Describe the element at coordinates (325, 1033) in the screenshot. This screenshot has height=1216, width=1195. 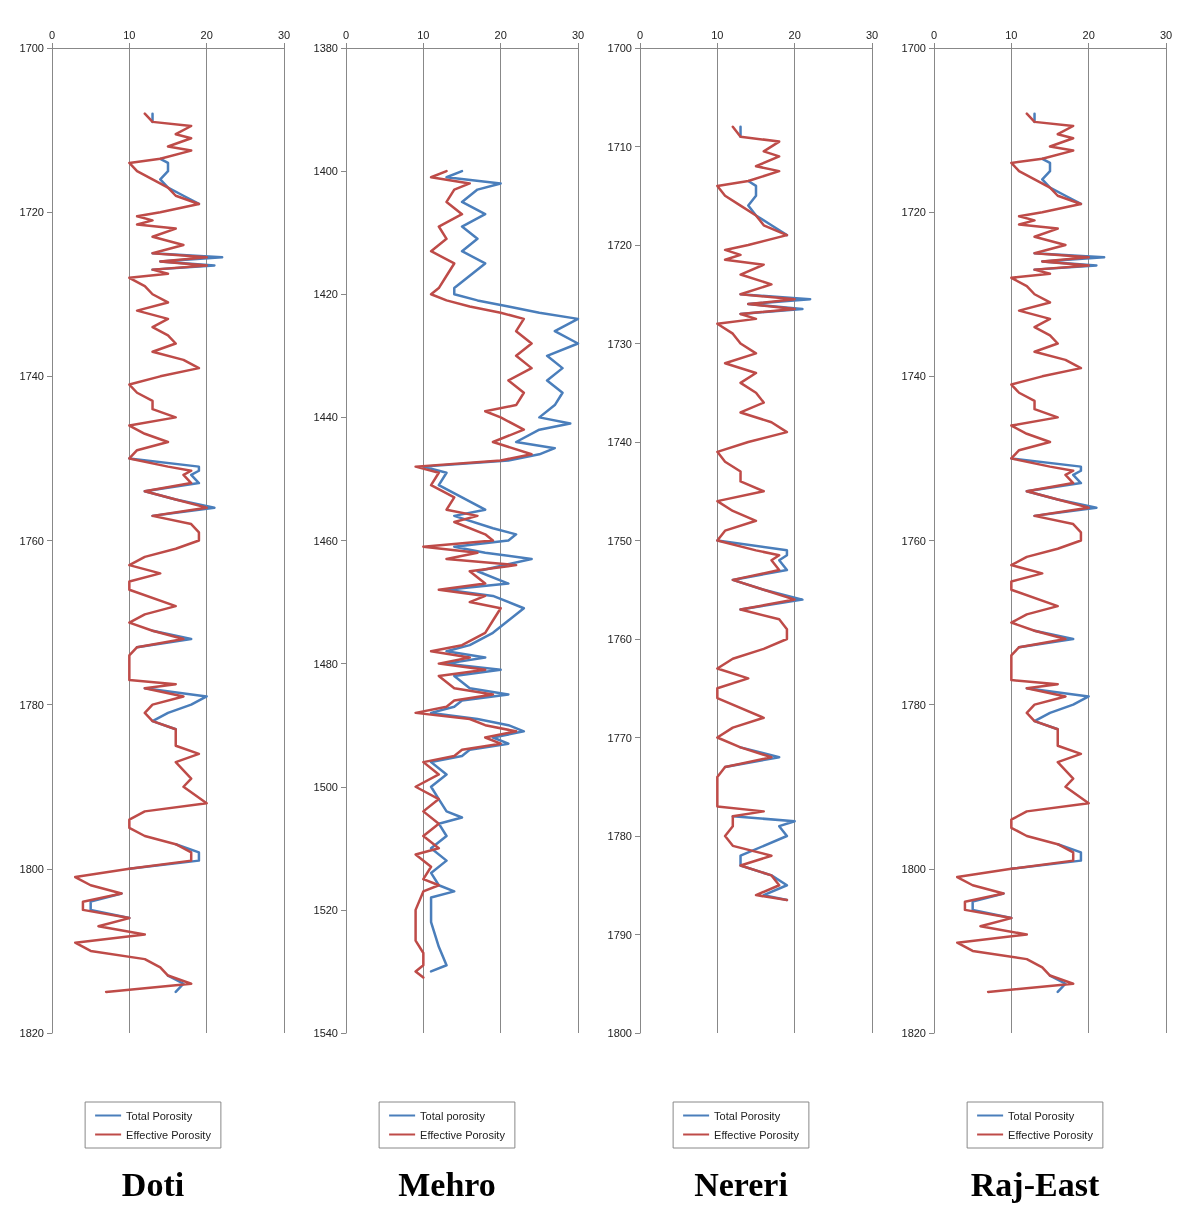
I see `y-tick-label: 1540` at that location.